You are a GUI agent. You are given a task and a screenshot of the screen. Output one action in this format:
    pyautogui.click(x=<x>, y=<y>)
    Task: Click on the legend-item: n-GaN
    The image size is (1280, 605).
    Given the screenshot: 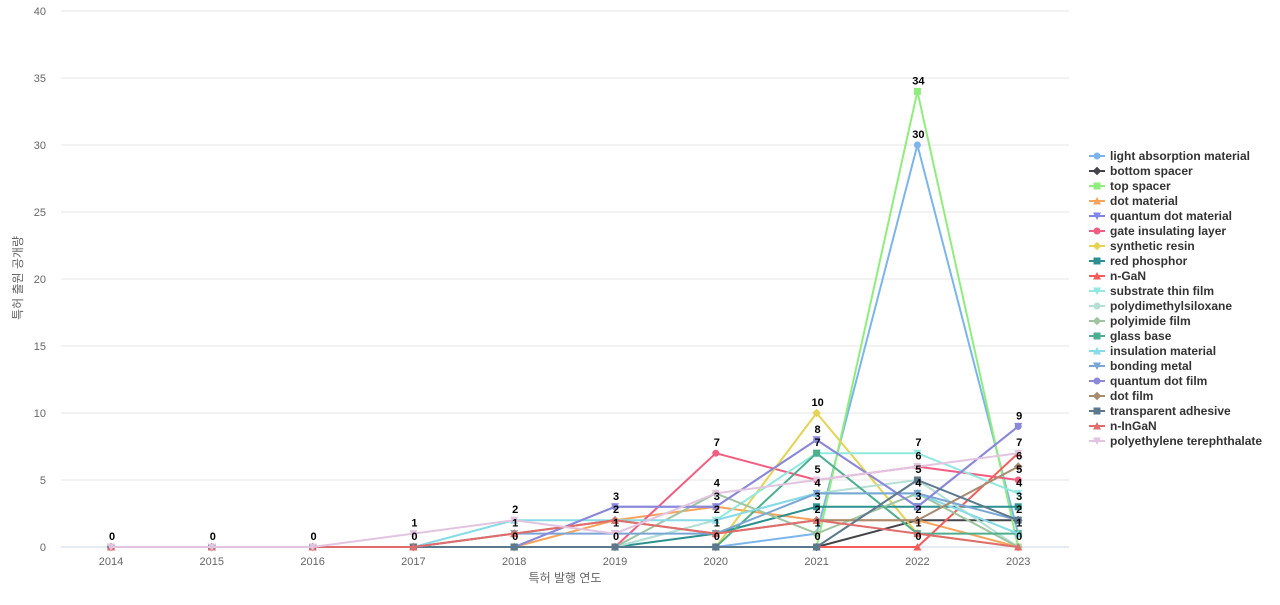 What is the action you would take?
    pyautogui.click(x=1117, y=276)
    